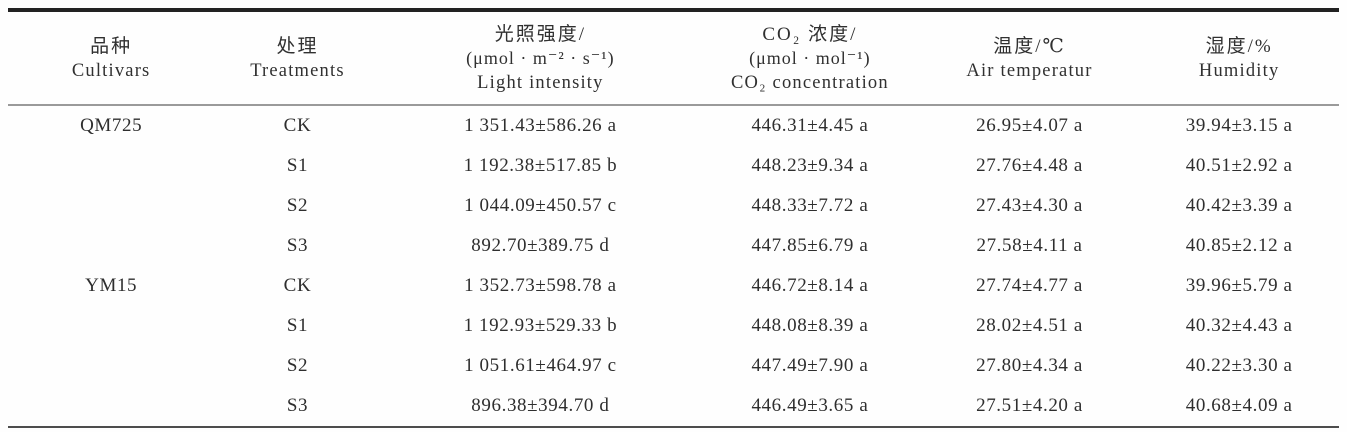  I want to click on cell-light-intensity: 1 192.38±517.85 b, so click(540, 166).